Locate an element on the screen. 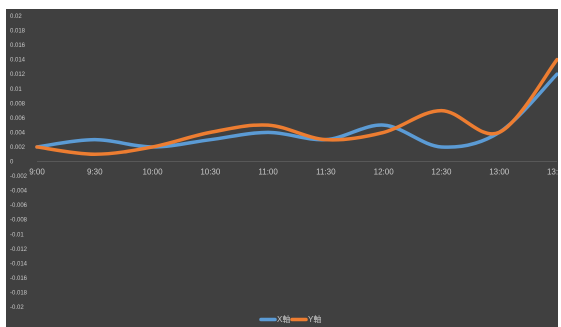 This screenshot has width=561, height=327. y-tick-label: -0.016 is located at coordinates (19, 279).